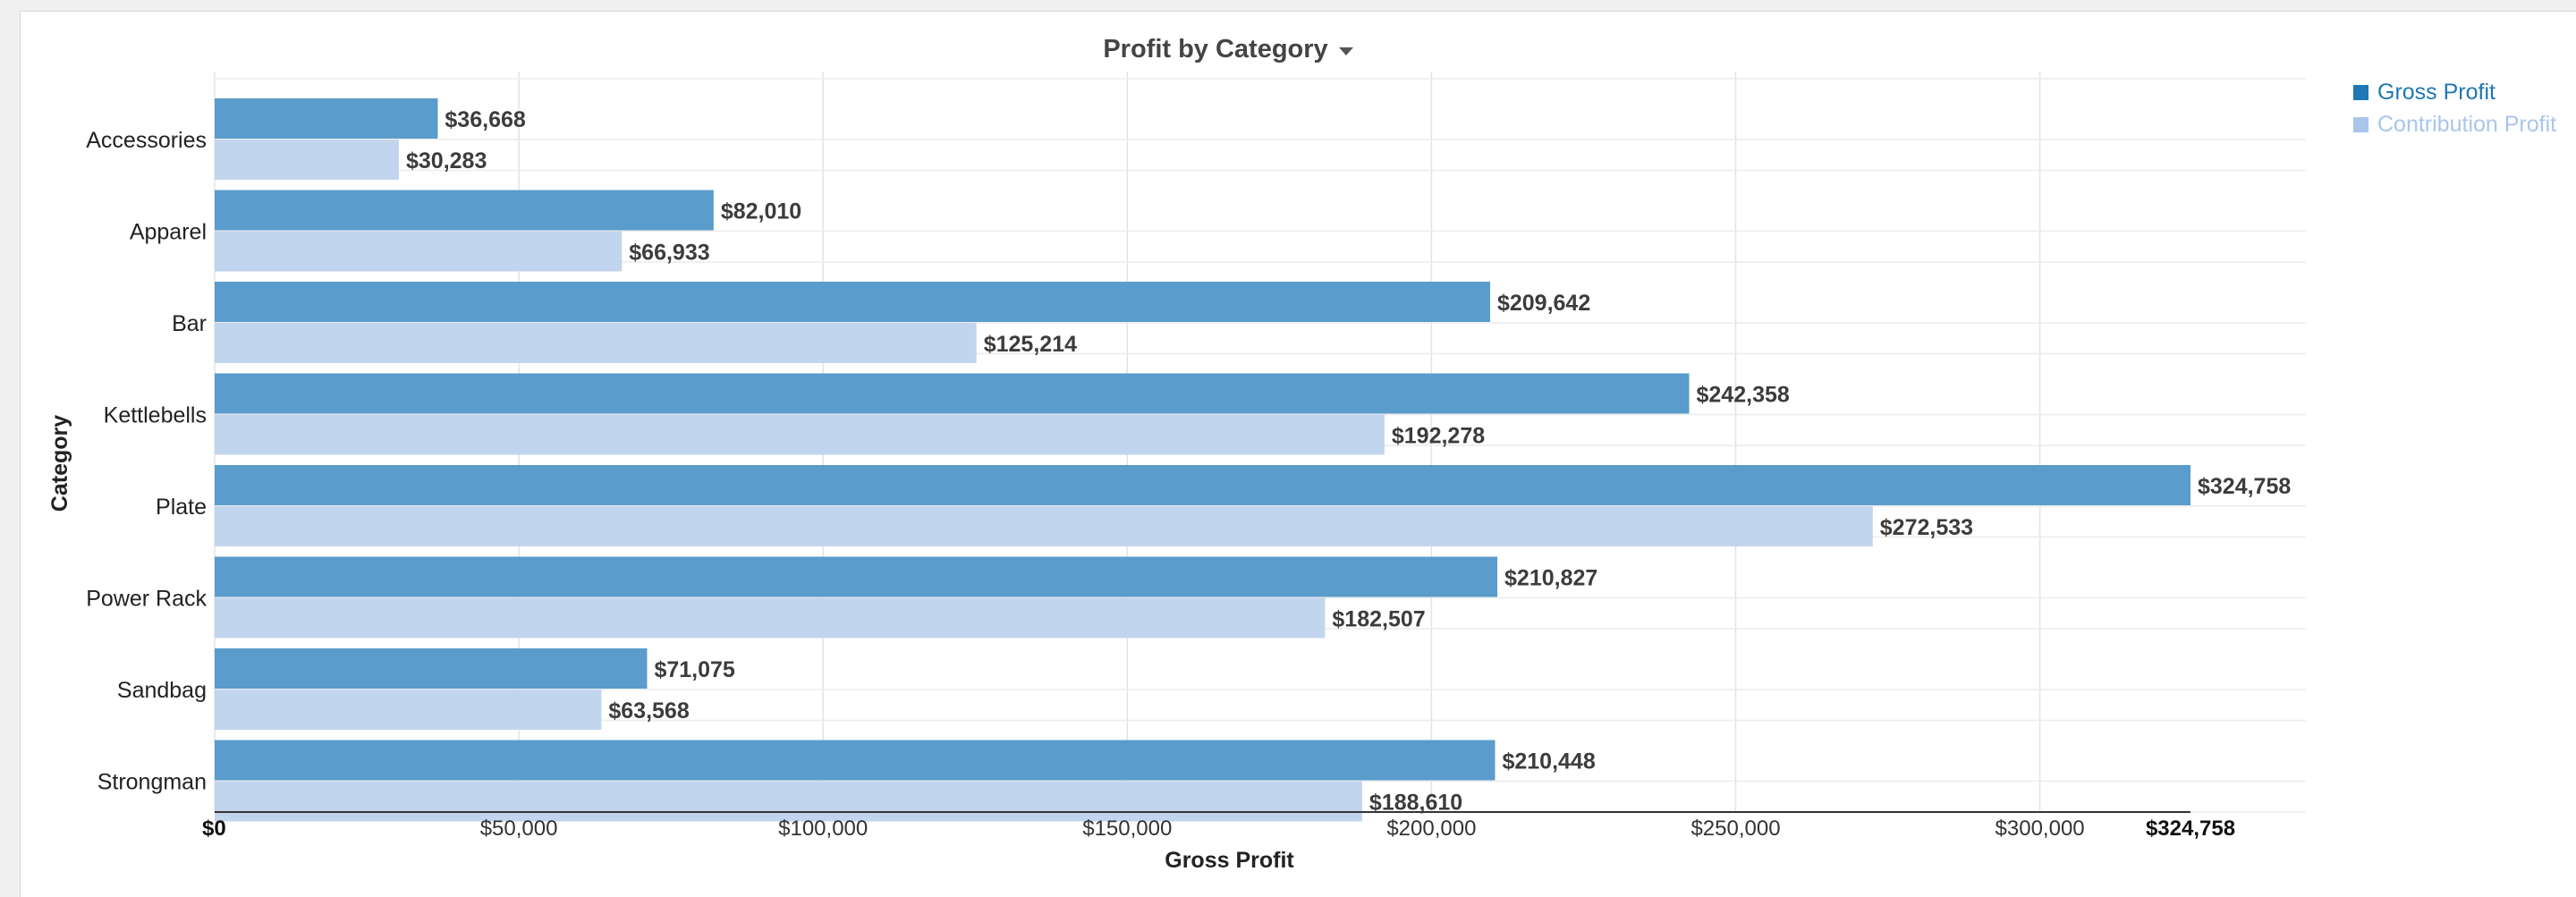 This screenshot has height=897, width=2576. Describe the element at coordinates (168, 232) in the screenshot. I see `y-tick-label-apparel: Apparel` at that location.